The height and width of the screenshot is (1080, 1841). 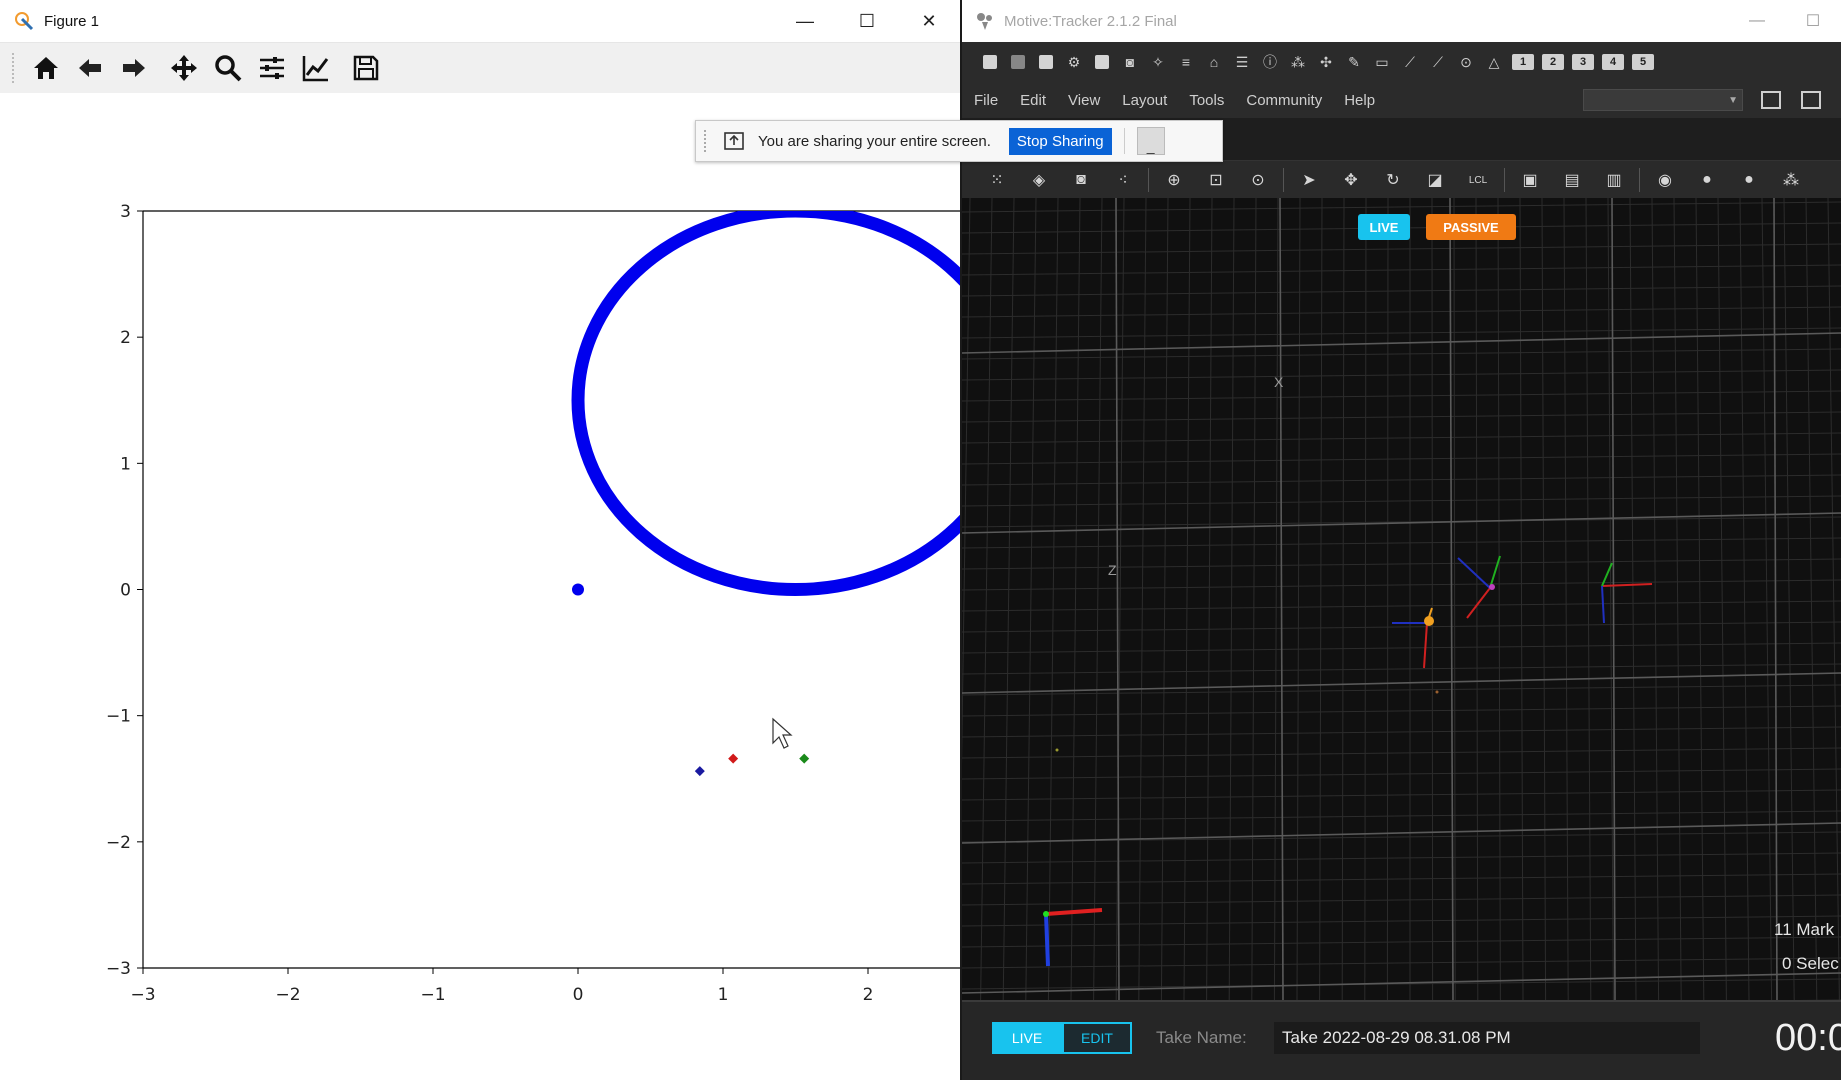 What do you see at coordinates (765, 494) in the screenshot?
I see `data-layer` at bounding box center [765, 494].